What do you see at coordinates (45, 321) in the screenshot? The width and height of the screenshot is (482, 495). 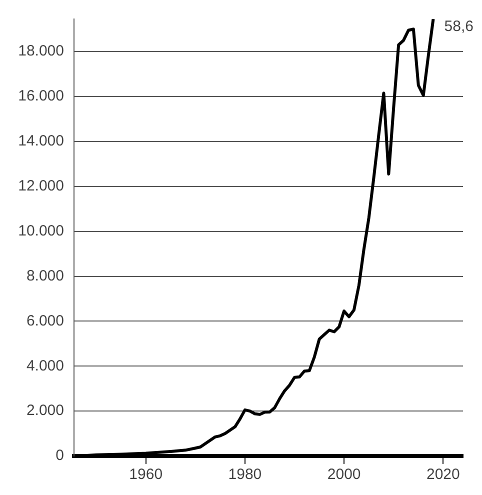 I see `y-tick-label: 6.000` at bounding box center [45, 321].